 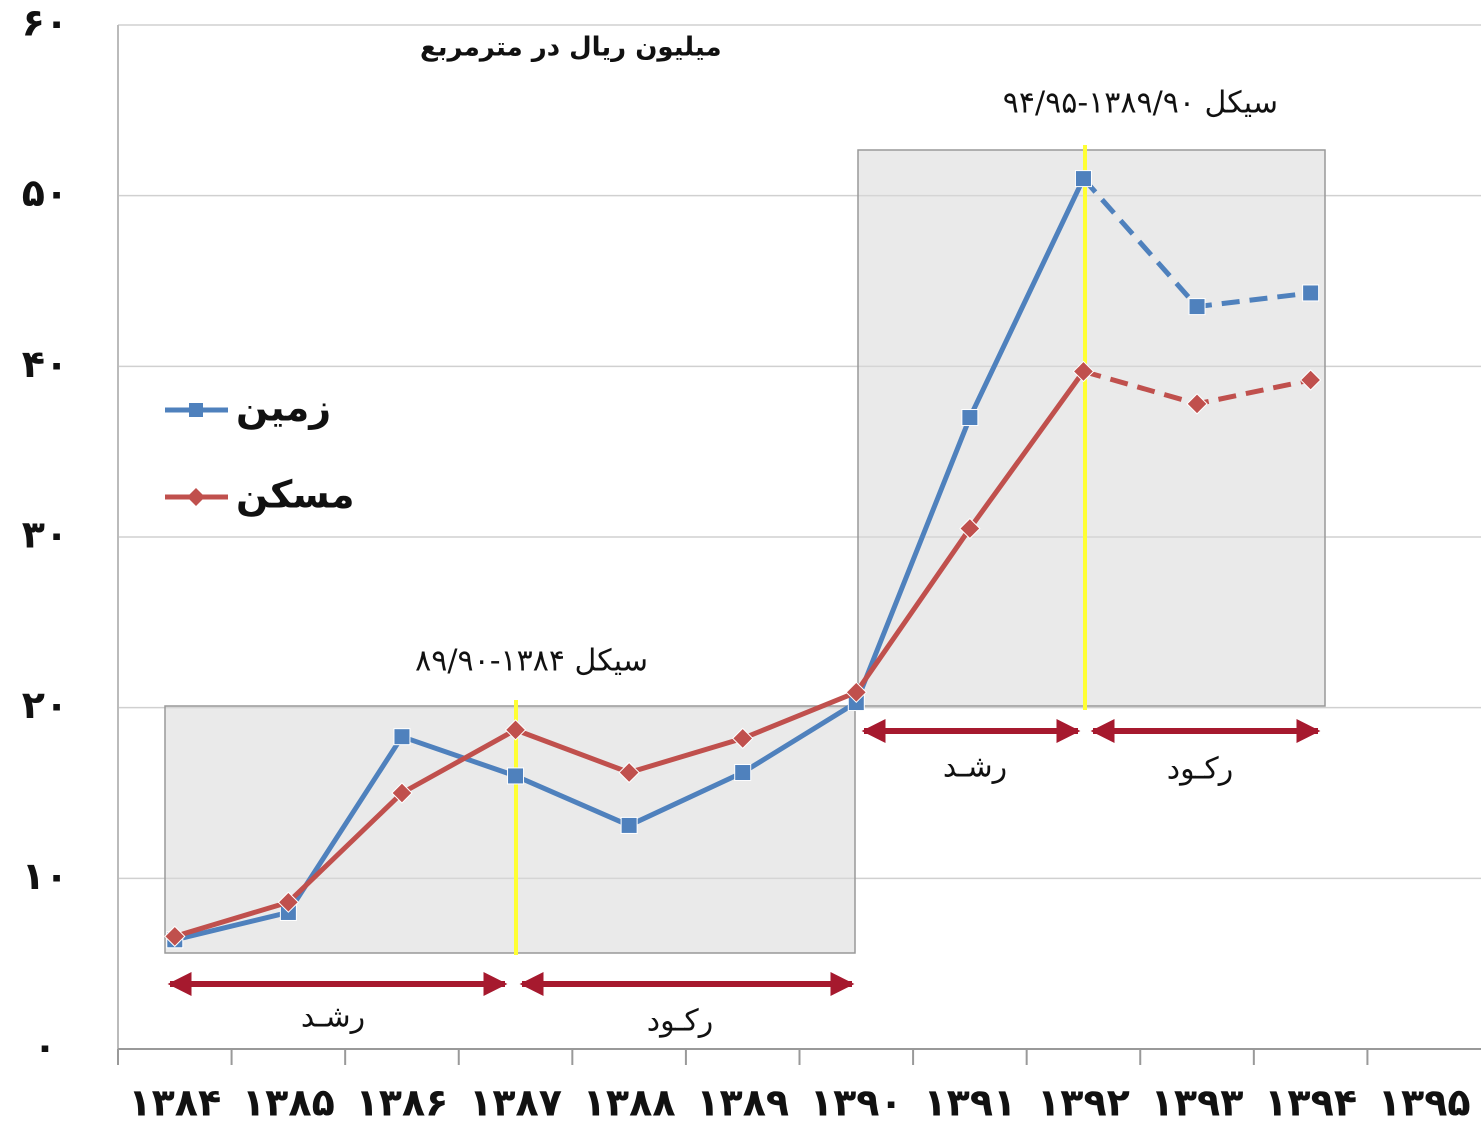 I want to click on x-tick-label: ۱۳۸۴, so click(x=174, y=1103).